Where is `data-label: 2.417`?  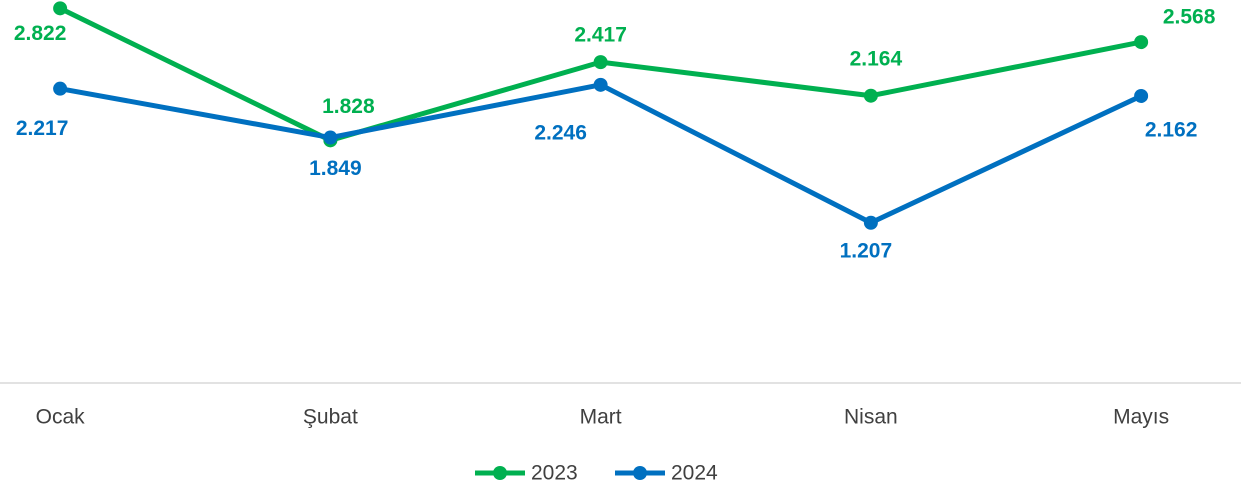 data-label: 2.417 is located at coordinates (600, 35).